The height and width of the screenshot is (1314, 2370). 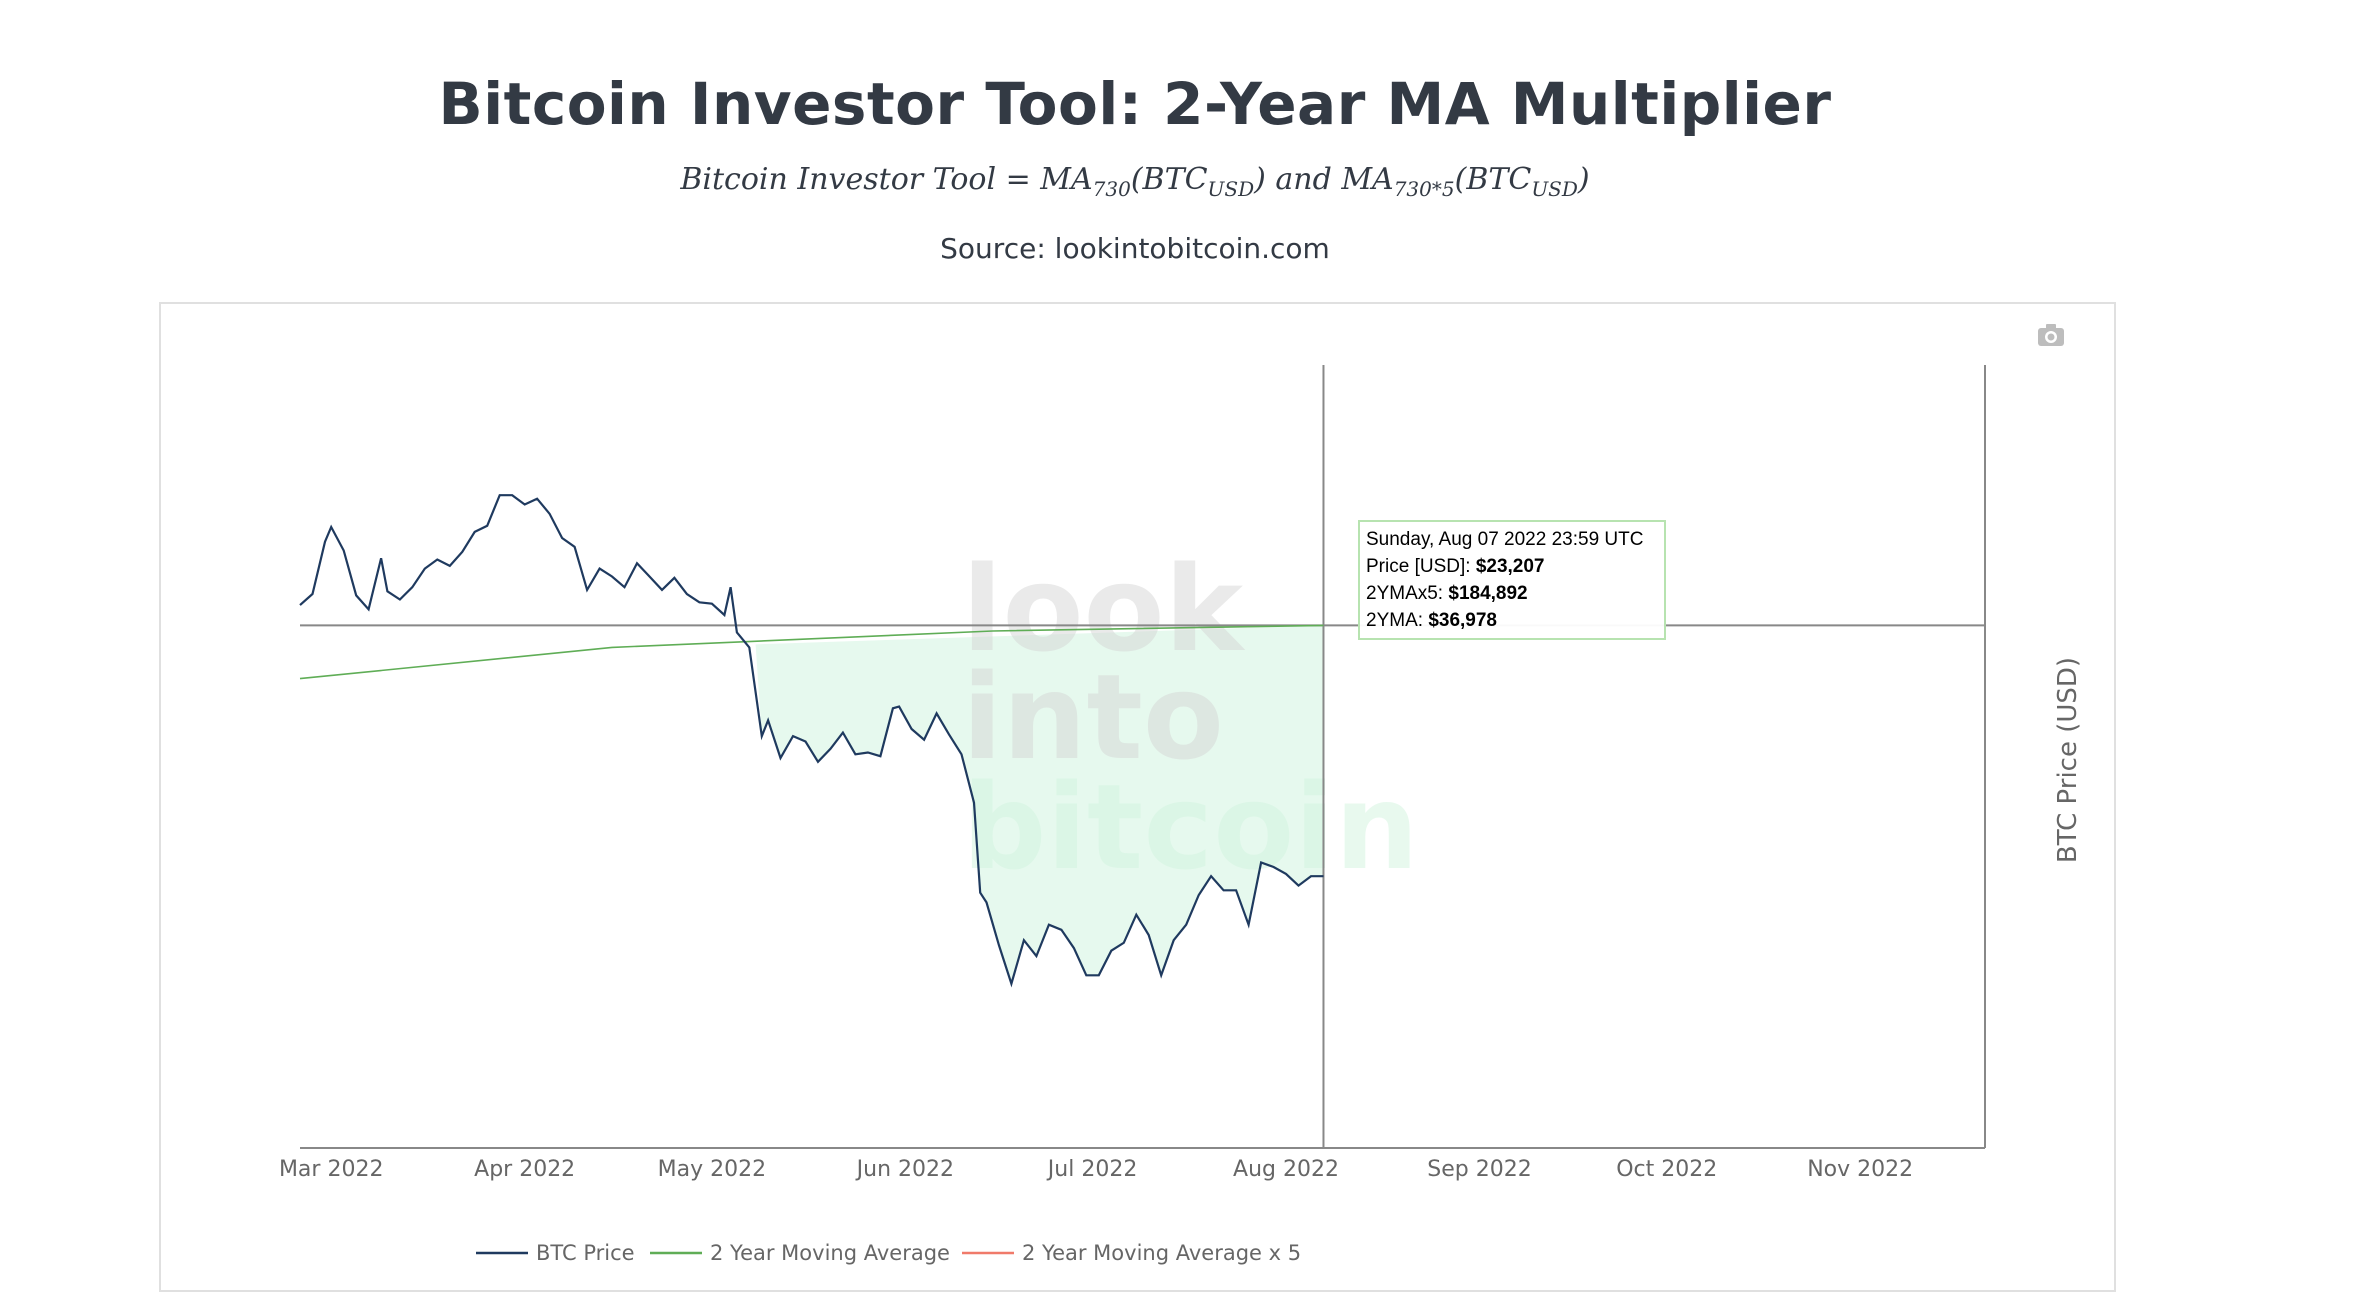 I want to click on legend-label: 2 Year Moving Average, so click(x=830, y=1253).